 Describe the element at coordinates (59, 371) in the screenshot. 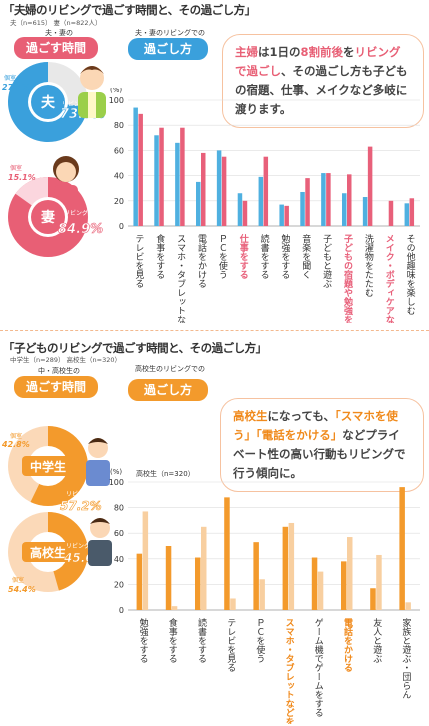

I see `s2-time-caption: 中・高校生の` at that location.